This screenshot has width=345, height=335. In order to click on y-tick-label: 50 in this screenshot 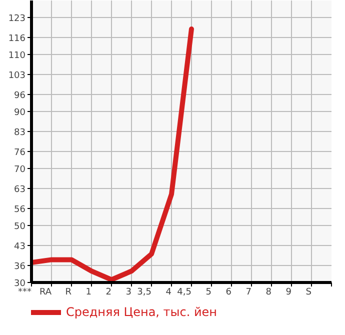, I will do `click(20, 227)`.